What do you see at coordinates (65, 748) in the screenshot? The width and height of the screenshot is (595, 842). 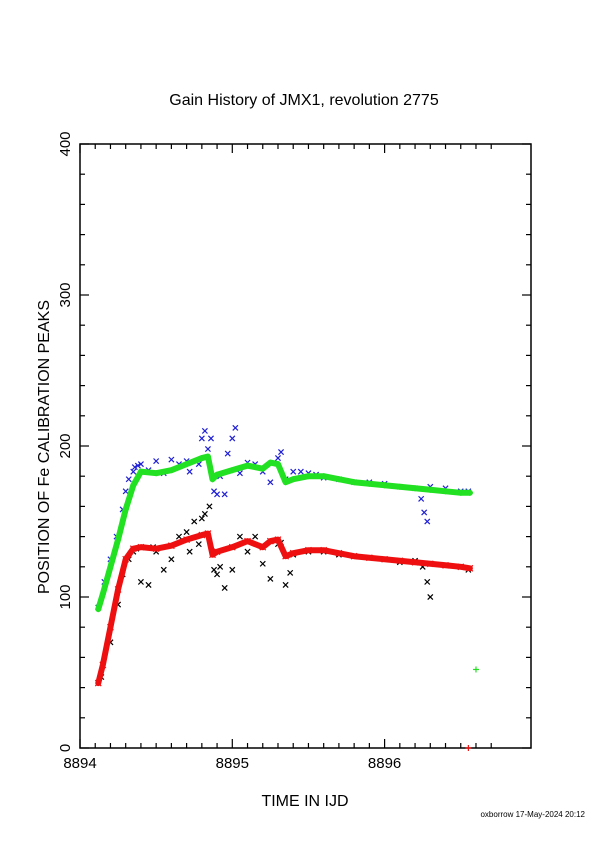 I see `y-tick-label: 0` at bounding box center [65, 748].